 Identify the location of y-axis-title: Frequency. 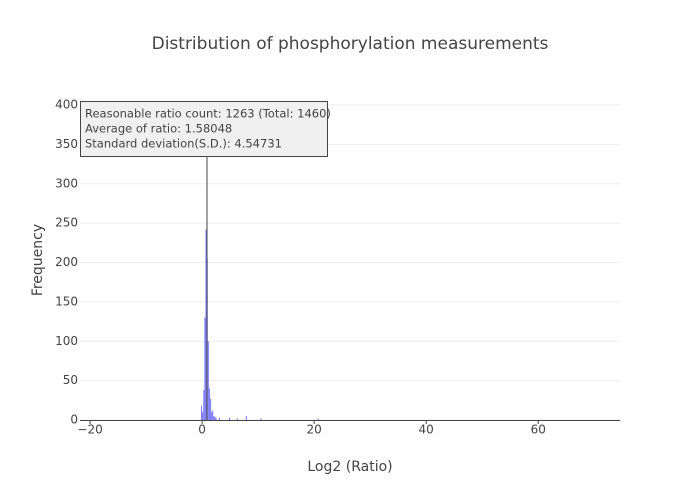
(38, 260).